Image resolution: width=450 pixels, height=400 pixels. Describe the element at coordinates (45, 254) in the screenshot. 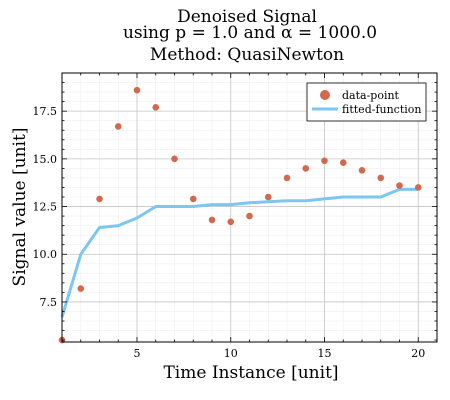

I see `y-tick-label: 10.0` at that location.